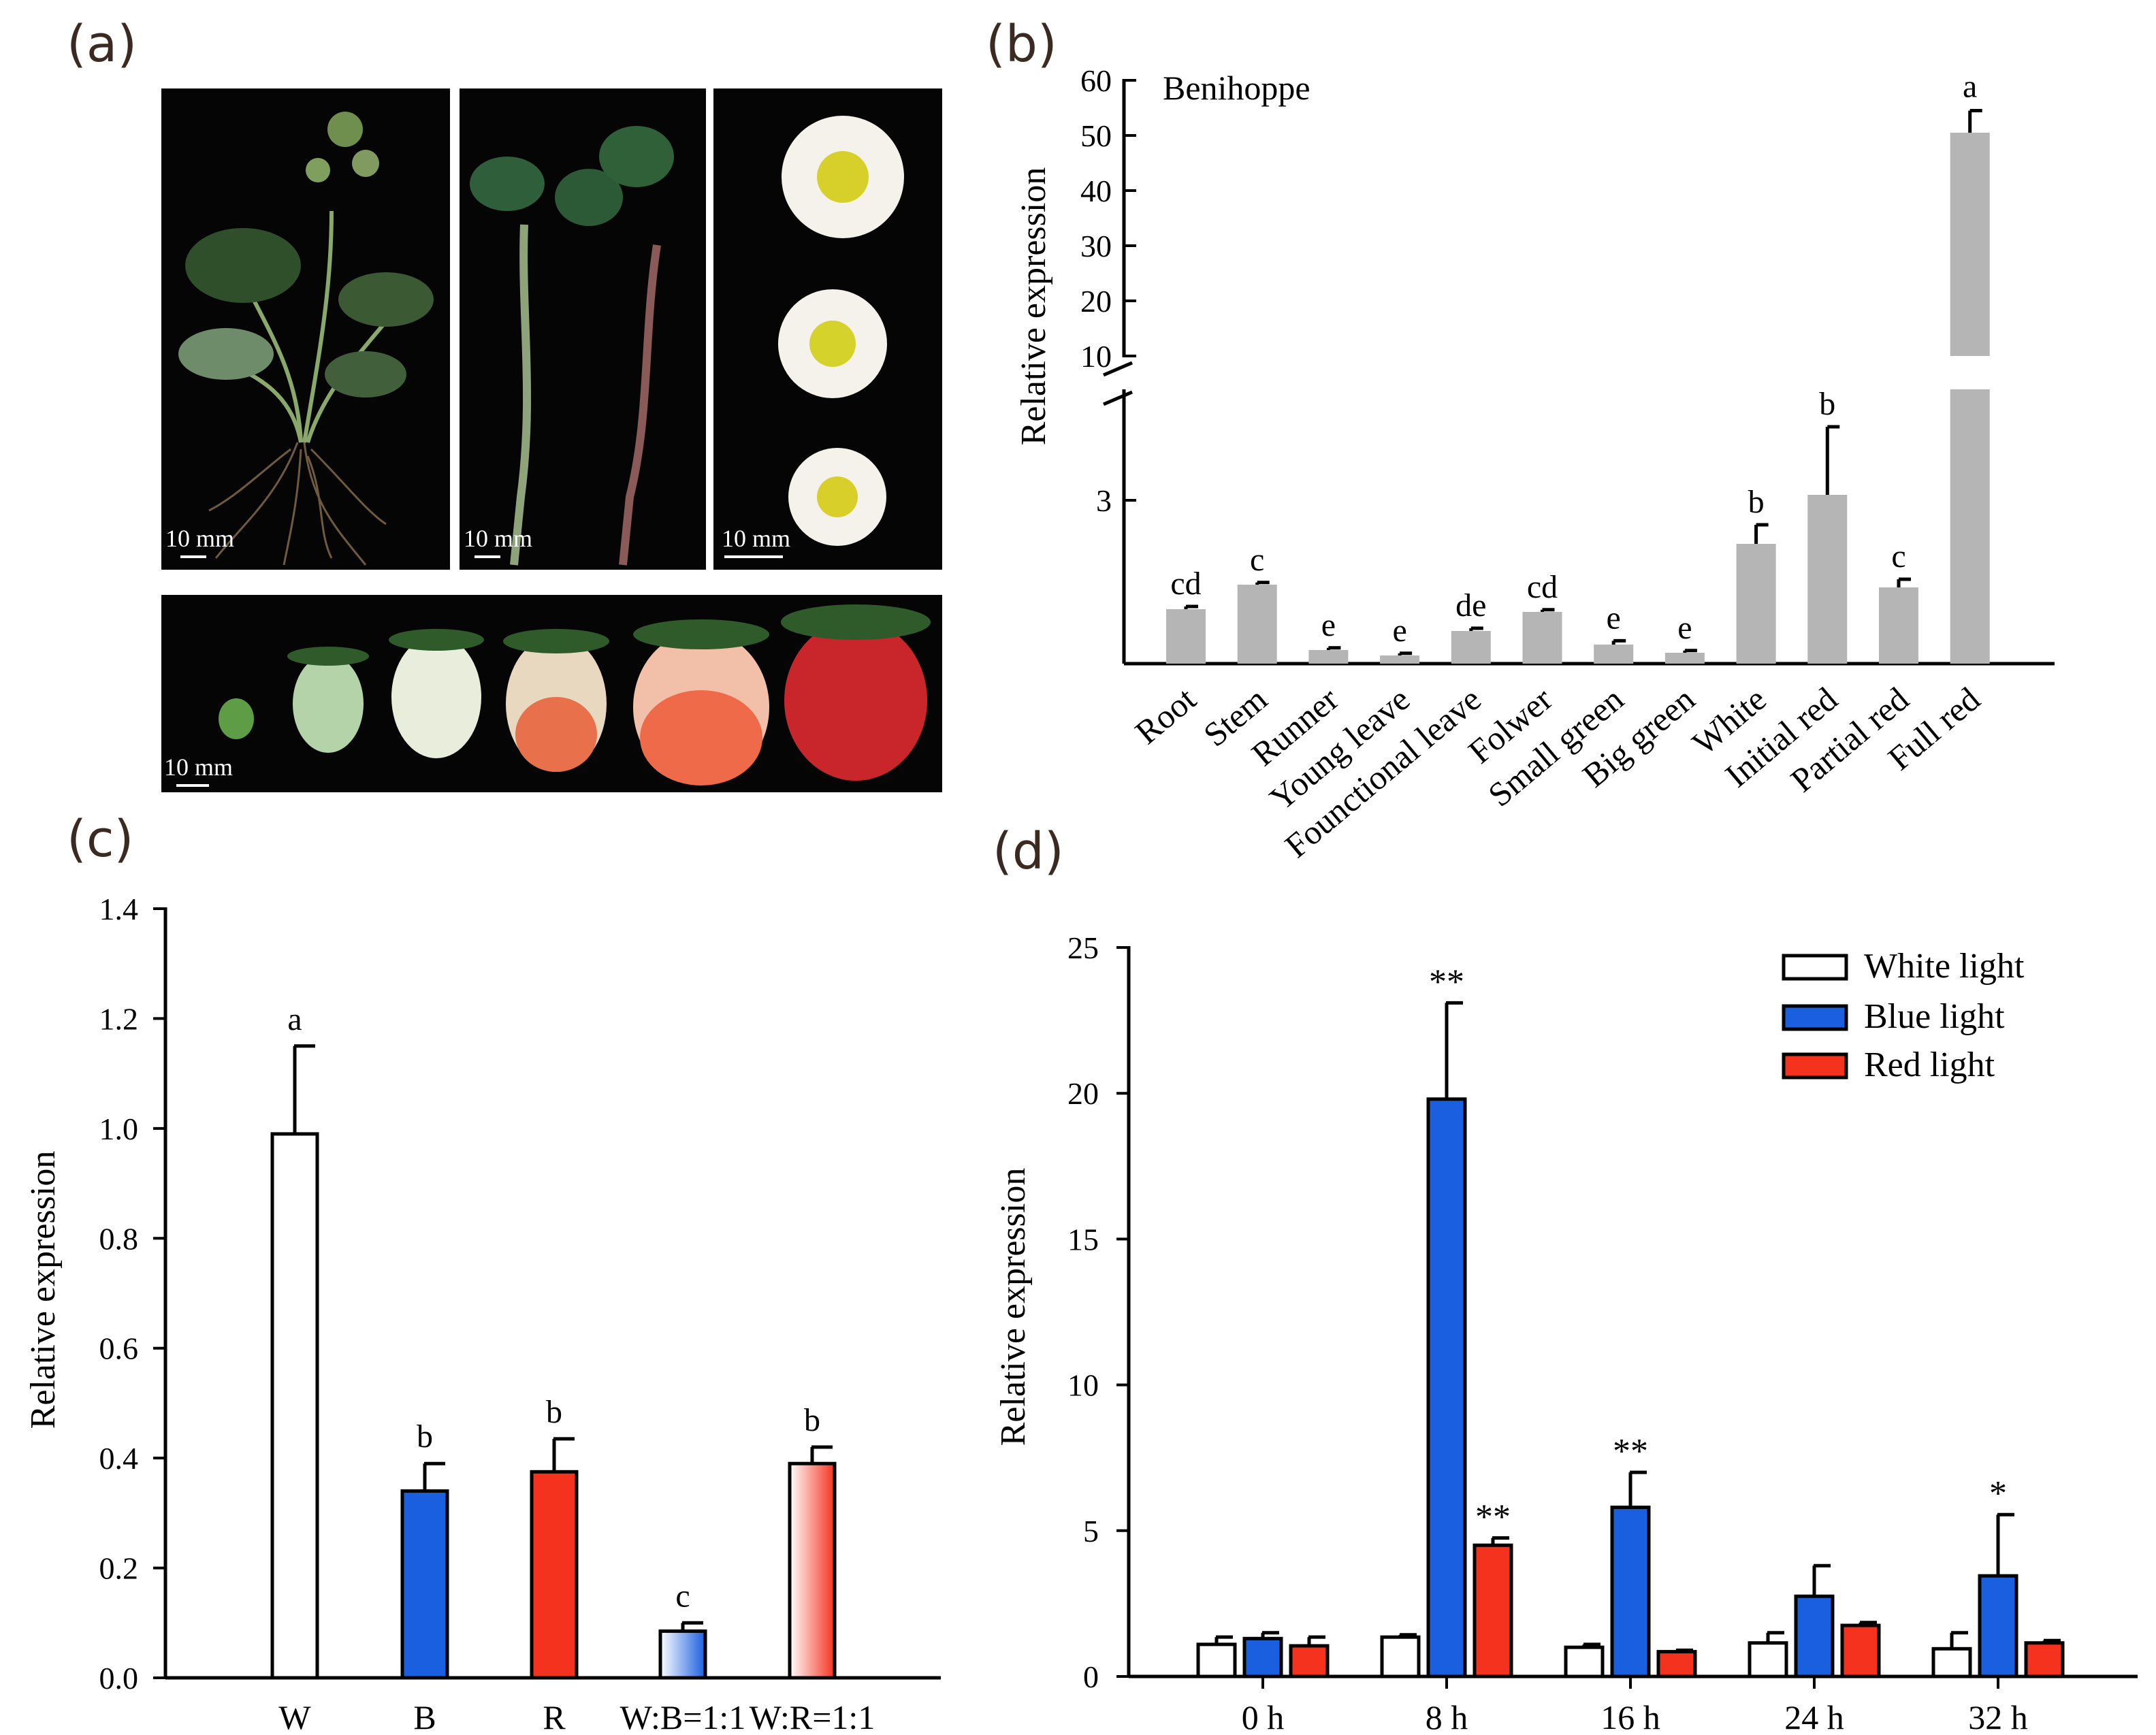 Image resolution: width=2156 pixels, height=1735 pixels. Describe the element at coordinates (119, 1018) in the screenshot. I see `y-tick-label: 1.2` at that location.